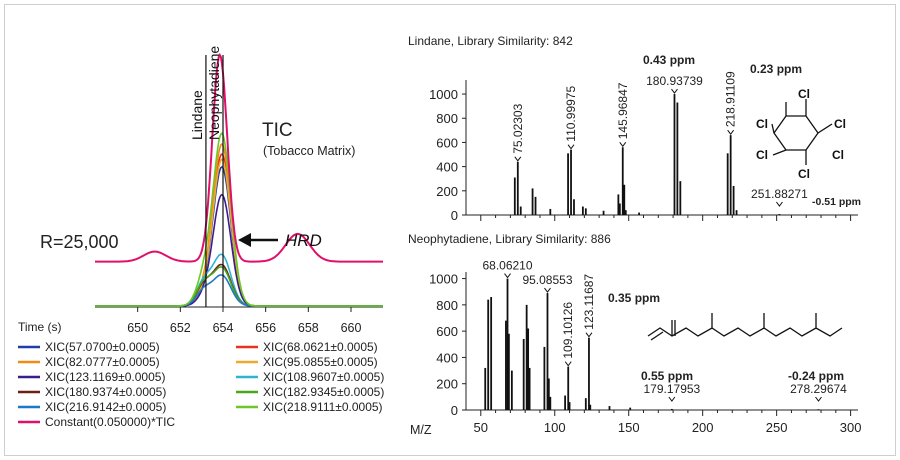  What do you see at coordinates (507, 266) in the screenshot?
I see `neo-annot-label-0: 68.06210` at bounding box center [507, 266].